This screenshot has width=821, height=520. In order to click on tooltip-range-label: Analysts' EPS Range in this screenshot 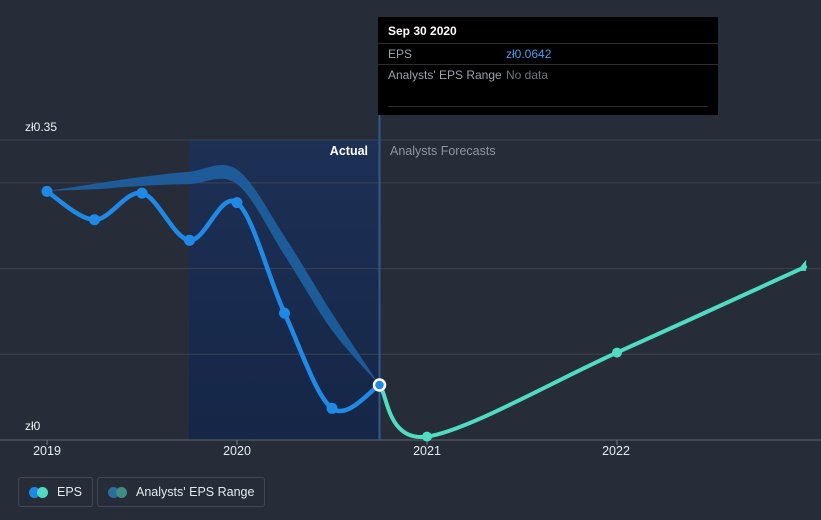, I will do `click(445, 75)`.